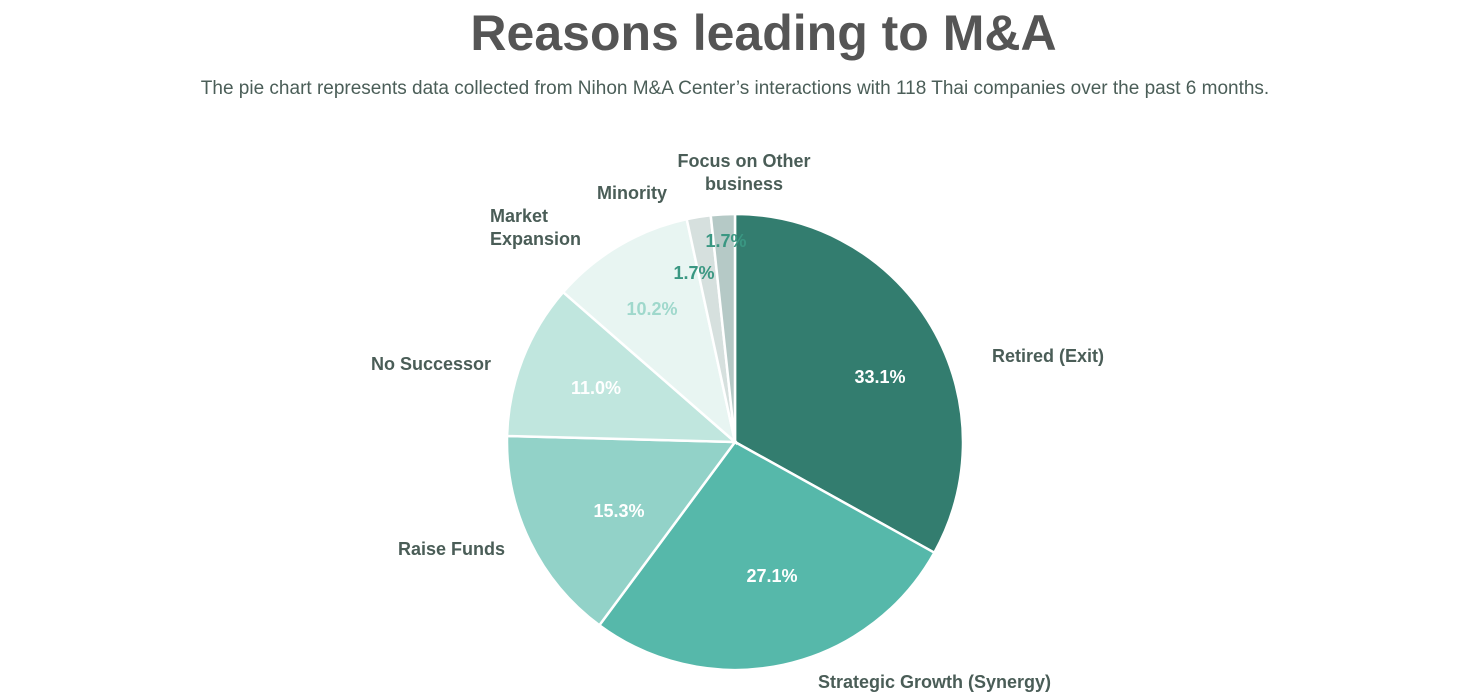 This screenshot has width=1477, height=693. What do you see at coordinates (451, 549) in the screenshot?
I see `slice-category-label: Raise Funds` at bounding box center [451, 549].